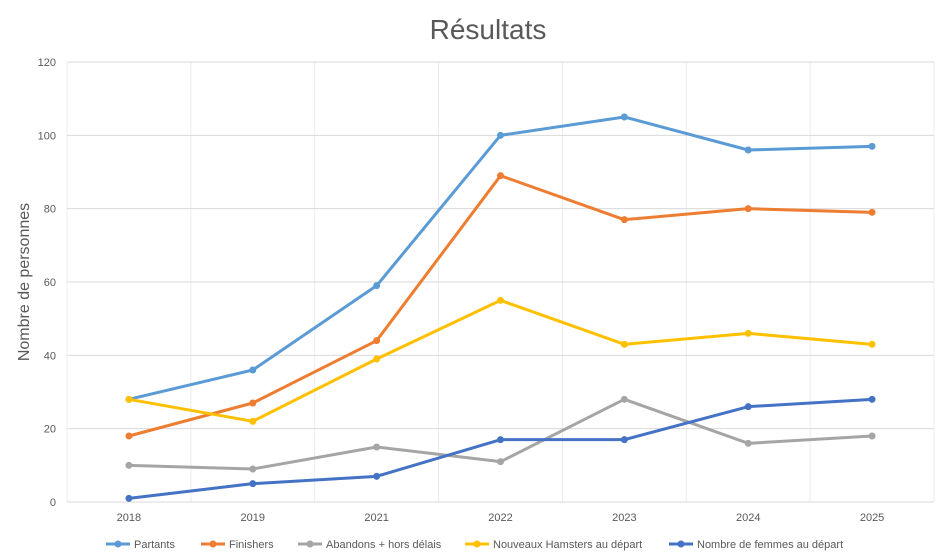 Image resolution: width=944 pixels, height=559 pixels. What do you see at coordinates (872, 518) in the screenshot?
I see `x-tick-label: 2025` at bounding box center [872, 518].